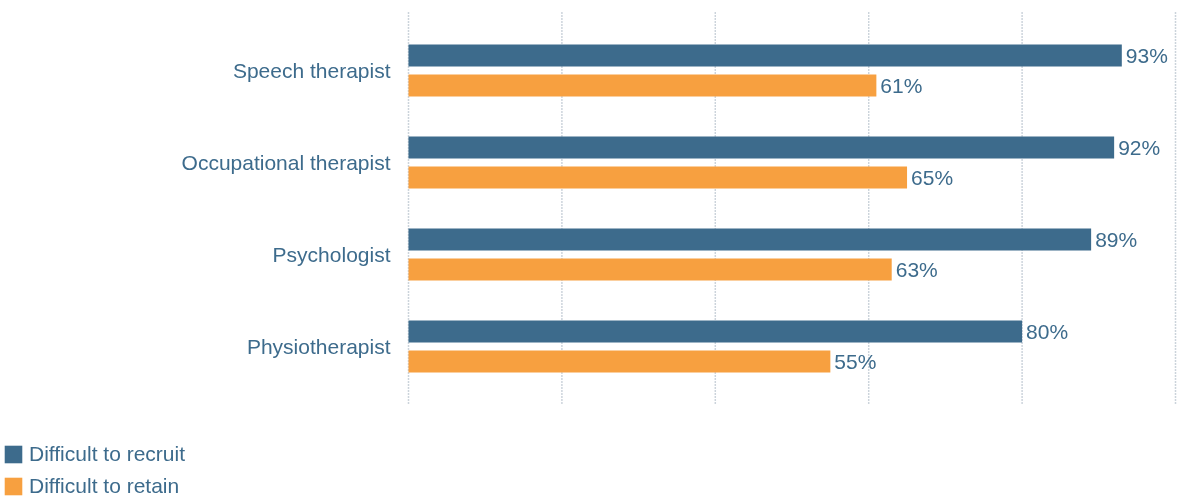 The height and width of the screenshot is (500, 1190). Describe the element at coordinates (1116, 239) in the screenshot. I see `data-label: 89%` at that location.